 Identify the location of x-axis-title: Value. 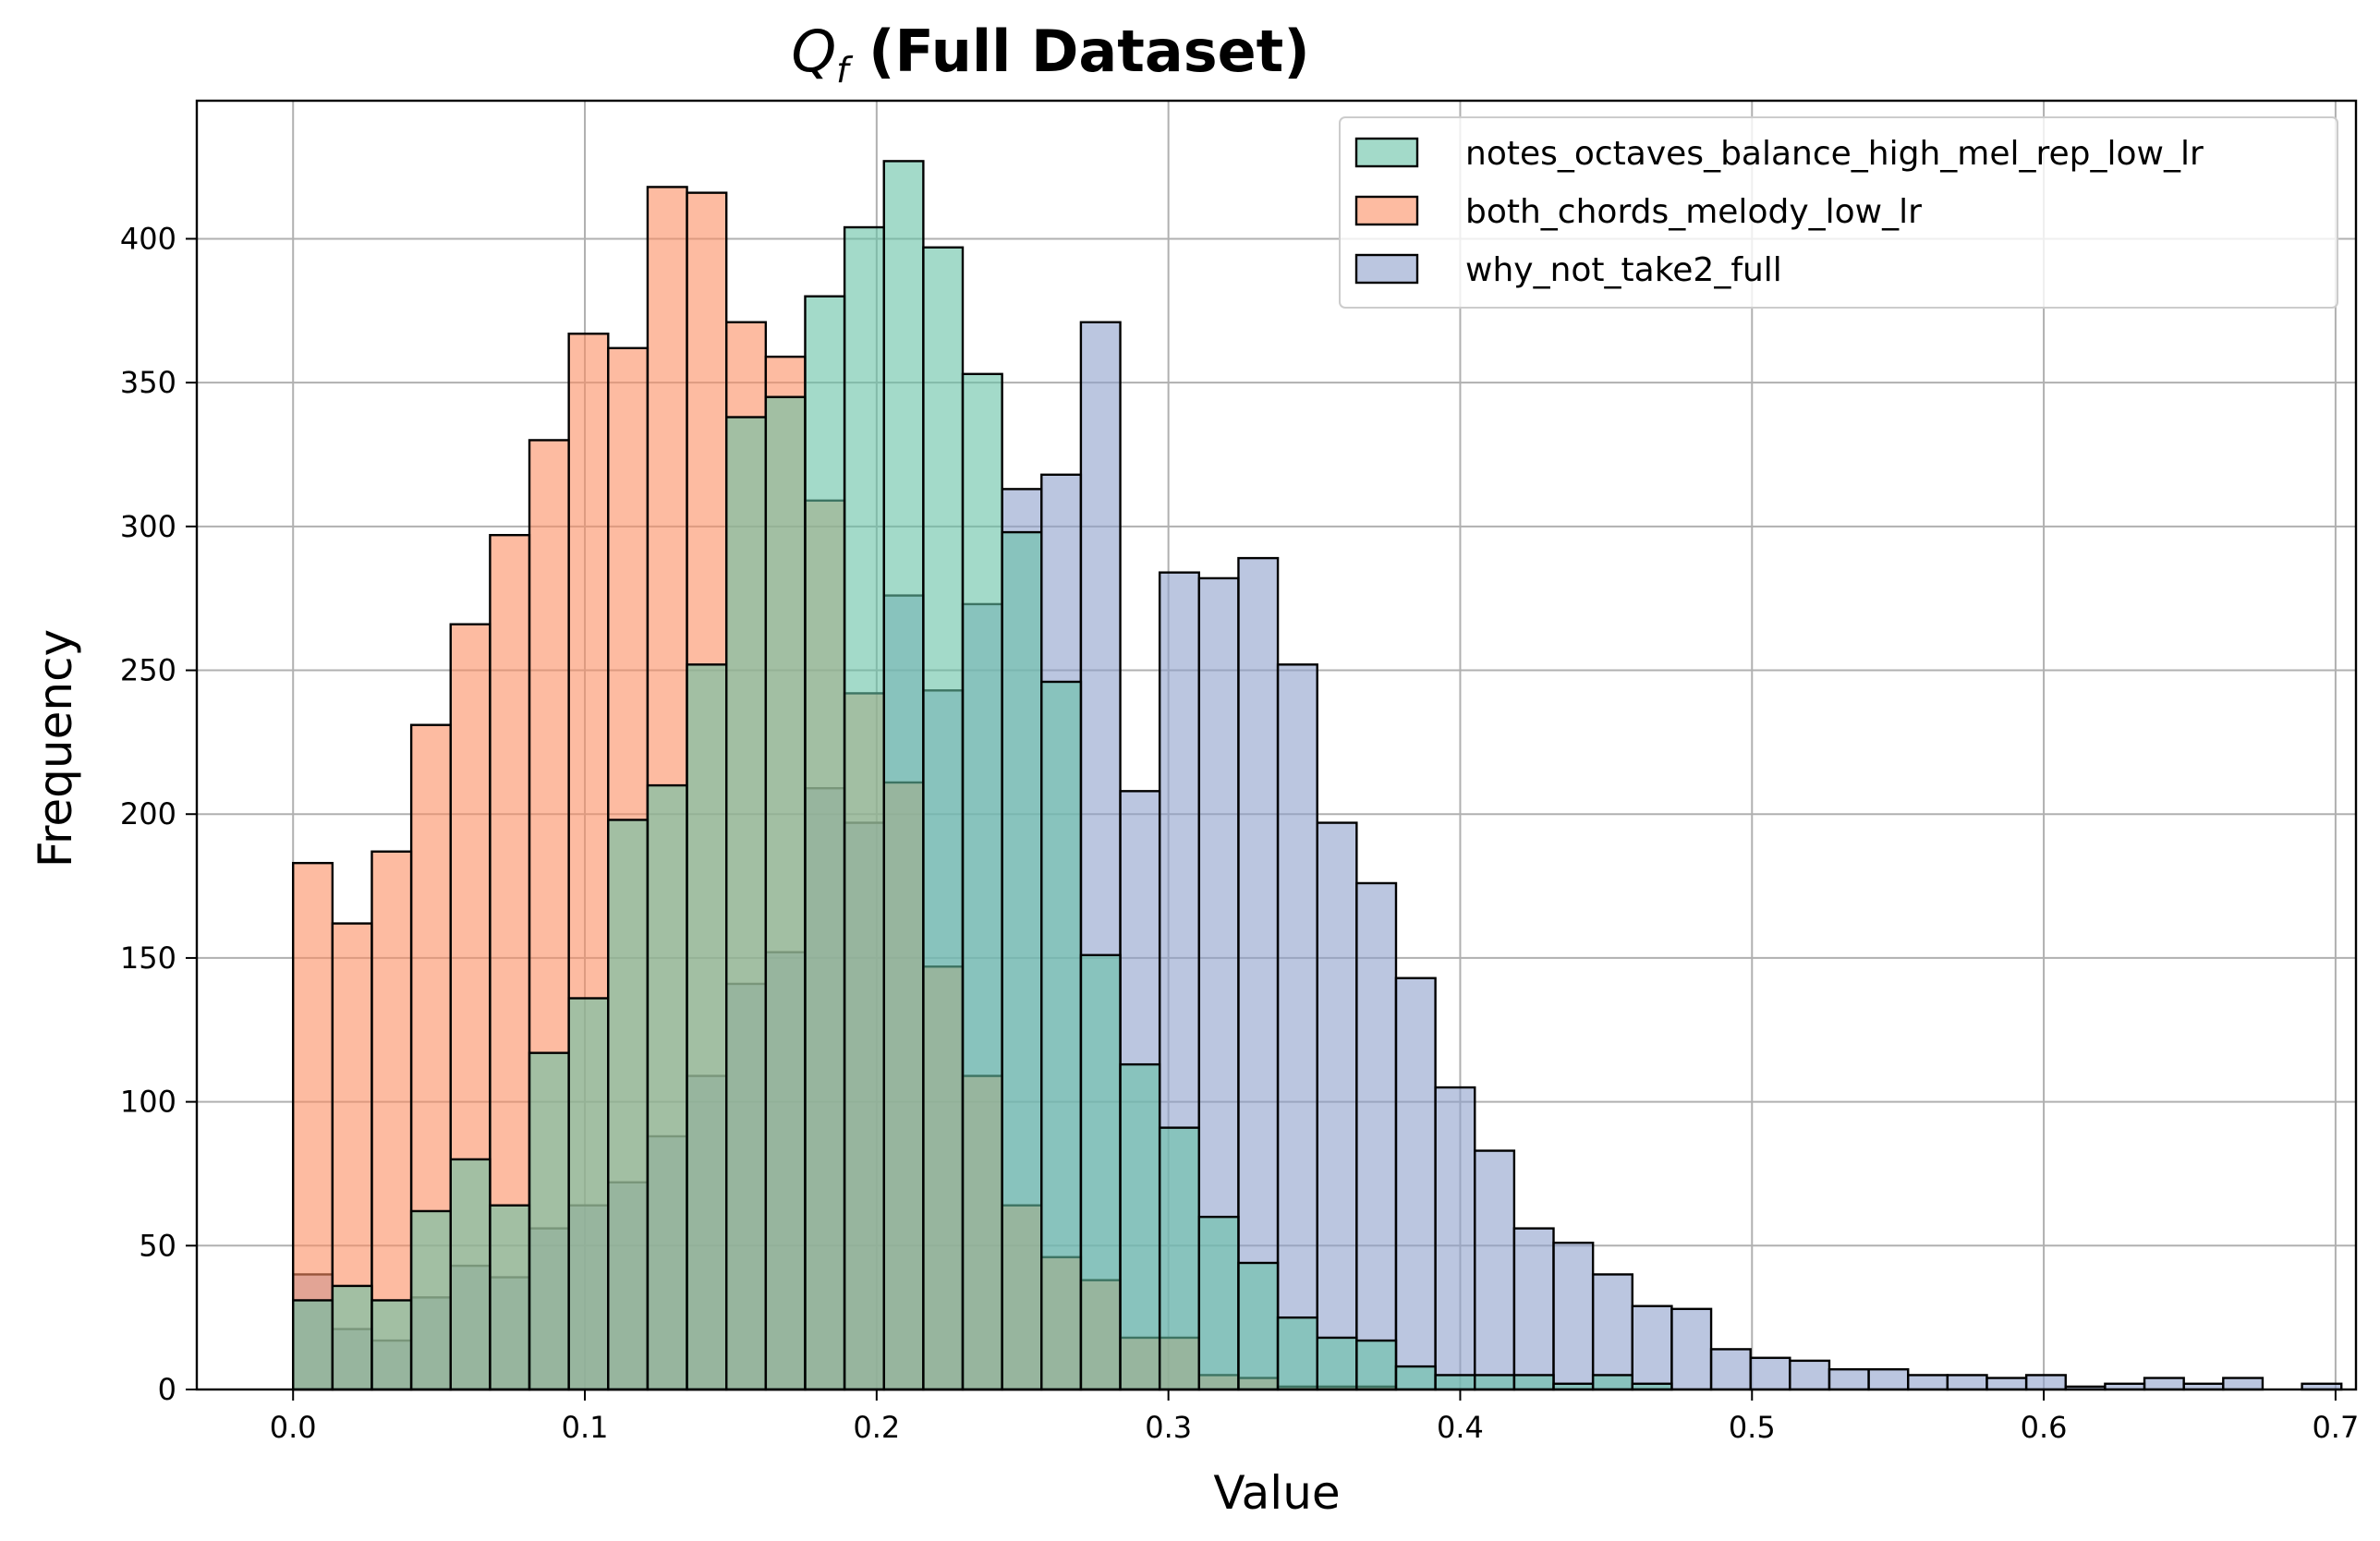
(1276, 1493).